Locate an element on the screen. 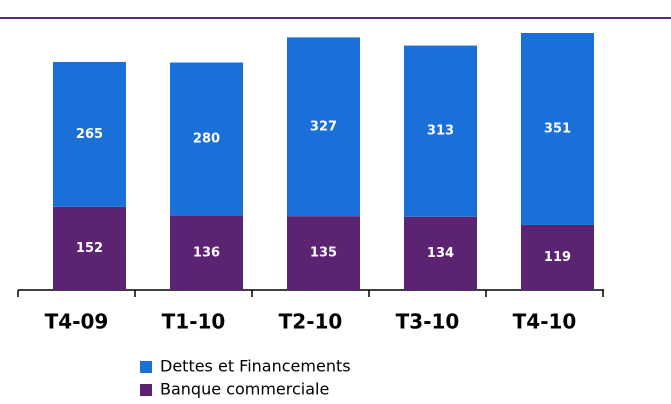  data-label: 313 is located at coordinates (440, 131).